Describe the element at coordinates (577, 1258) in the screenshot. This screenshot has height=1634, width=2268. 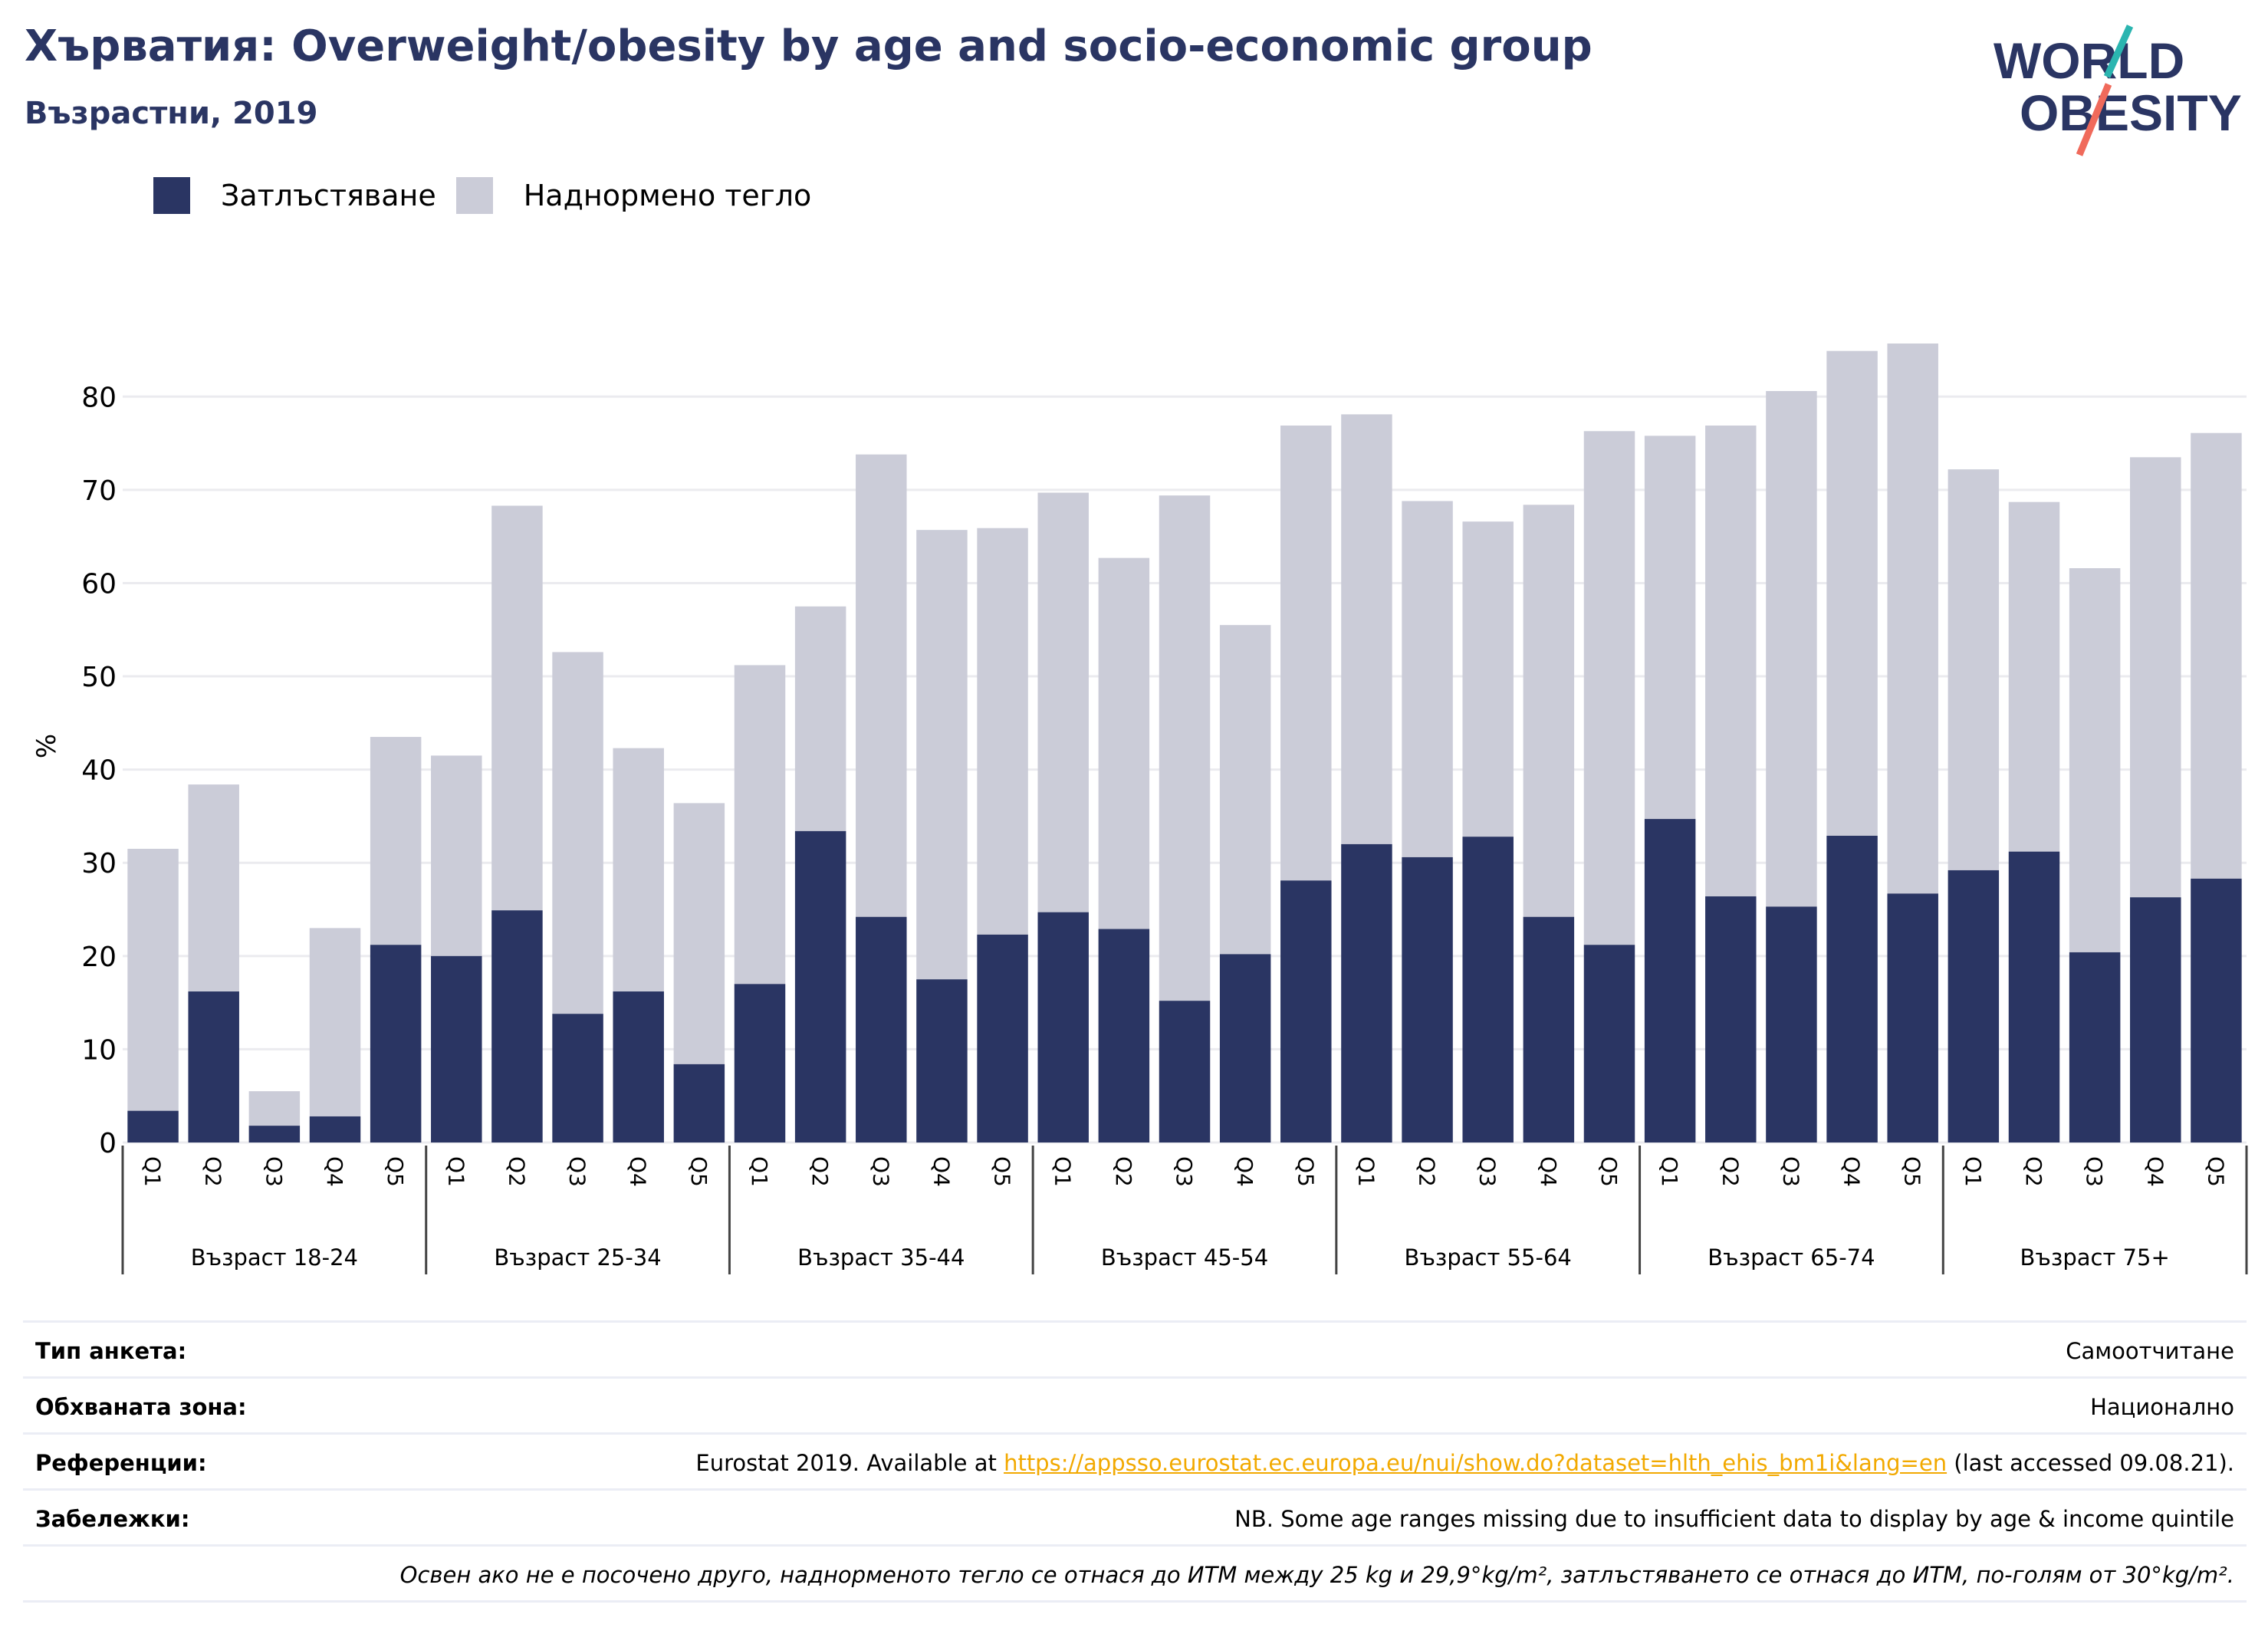
I see `group-label: Възраст 25-34` at that location.